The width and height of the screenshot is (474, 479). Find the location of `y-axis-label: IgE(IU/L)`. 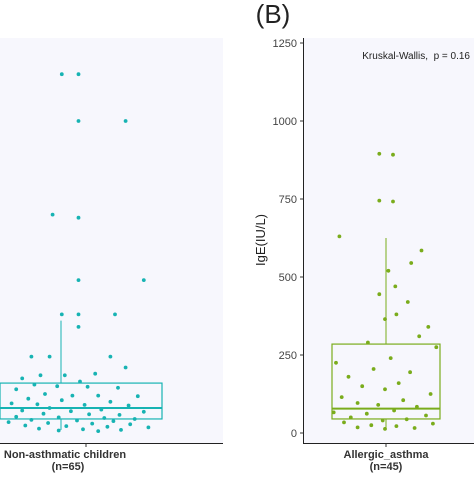

y-axis-label: IgE(IU/L) is located at coordinates (260, 240).